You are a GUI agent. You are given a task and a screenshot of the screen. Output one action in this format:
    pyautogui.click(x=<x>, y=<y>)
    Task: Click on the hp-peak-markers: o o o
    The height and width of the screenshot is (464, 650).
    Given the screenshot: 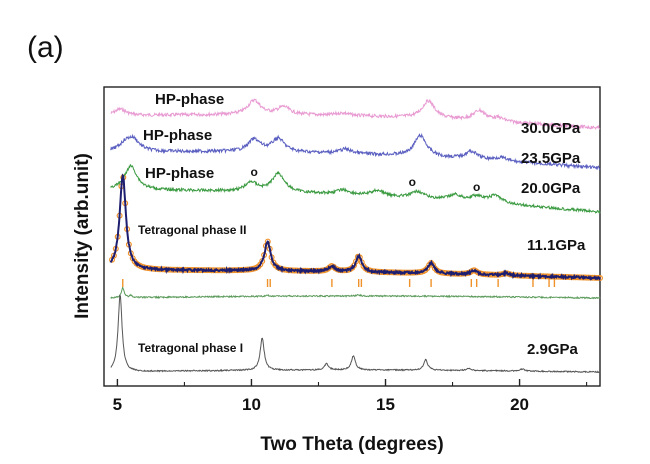 What is the action you would take?
    pyautogui.click(x=365, y=179)
    